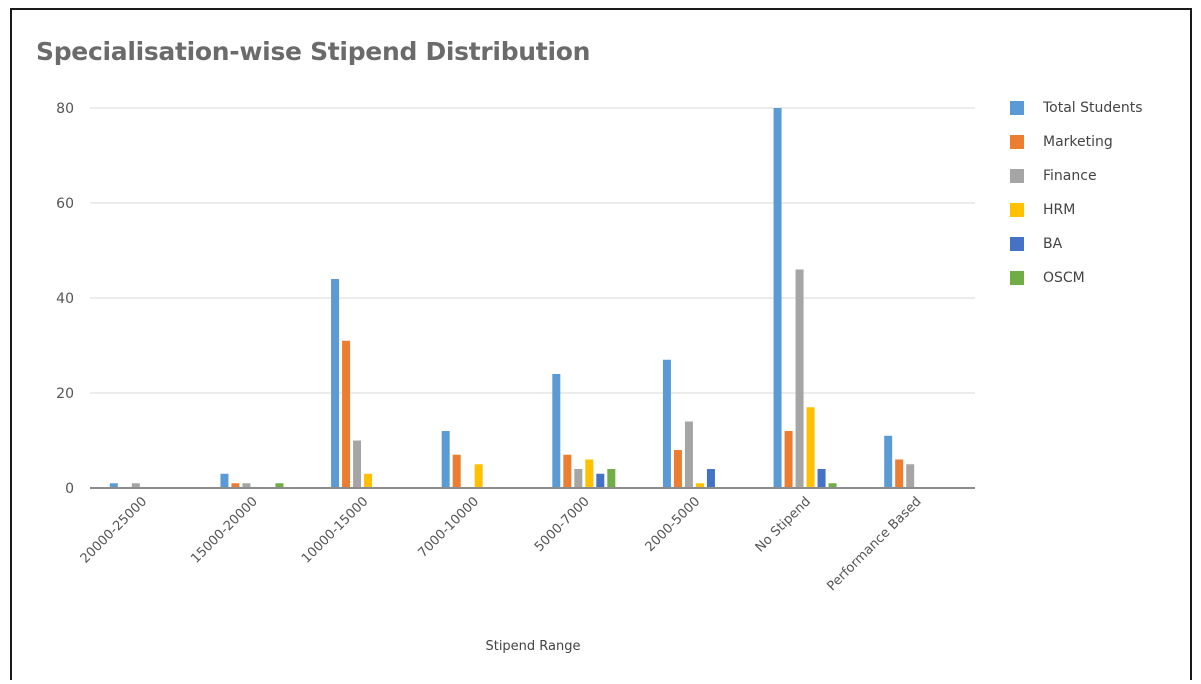  What do you see at coordinates (65, 204) in the screenshot?
I see `y-tick-label: 60` at bounding box center [65, 204].